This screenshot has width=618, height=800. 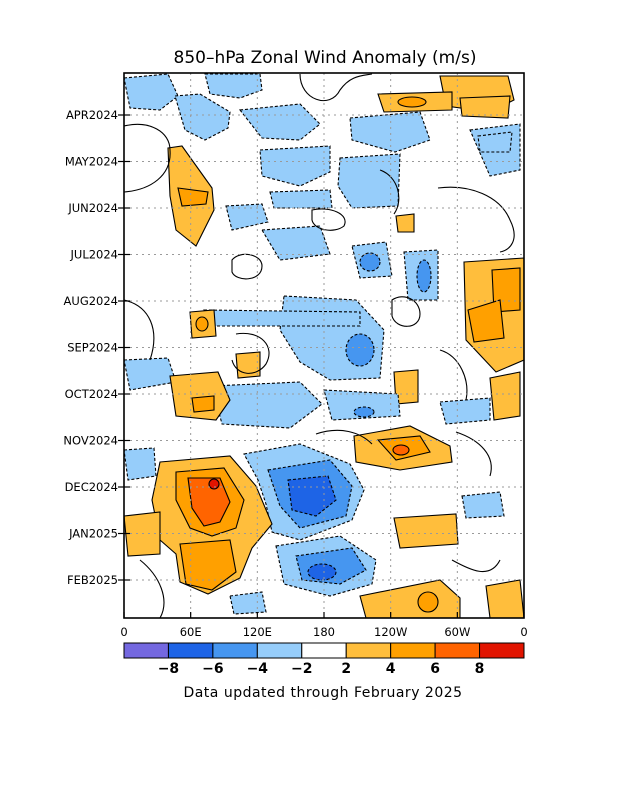 What do you see at coordinates (92, 115) in the screenshot?
I see `y-tick-label: APR2024` at bounding box center [92, 115].